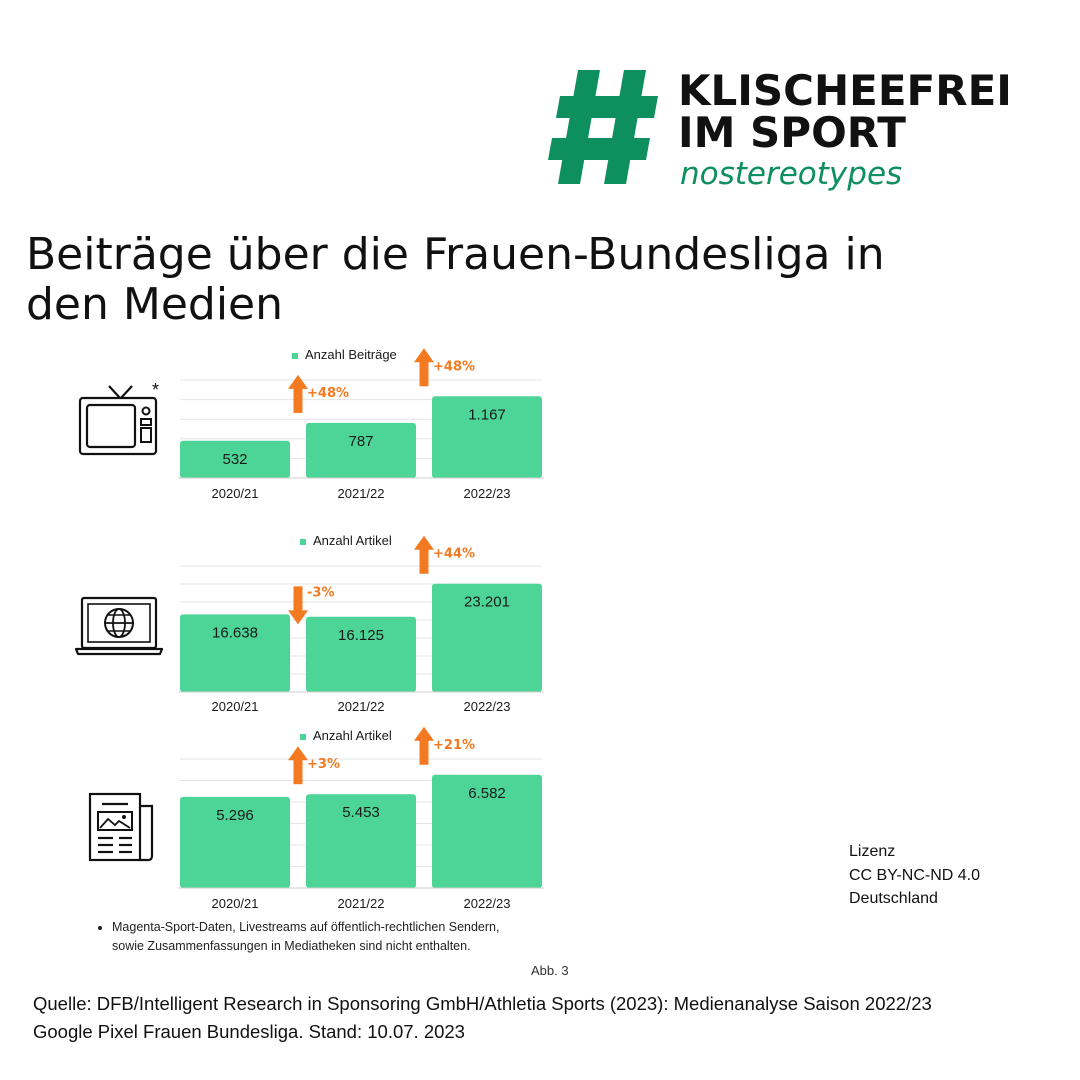  Describe the element at coordinates (487, 793) in the screenshot. I see `bar-value-label: 6.582` at that location.